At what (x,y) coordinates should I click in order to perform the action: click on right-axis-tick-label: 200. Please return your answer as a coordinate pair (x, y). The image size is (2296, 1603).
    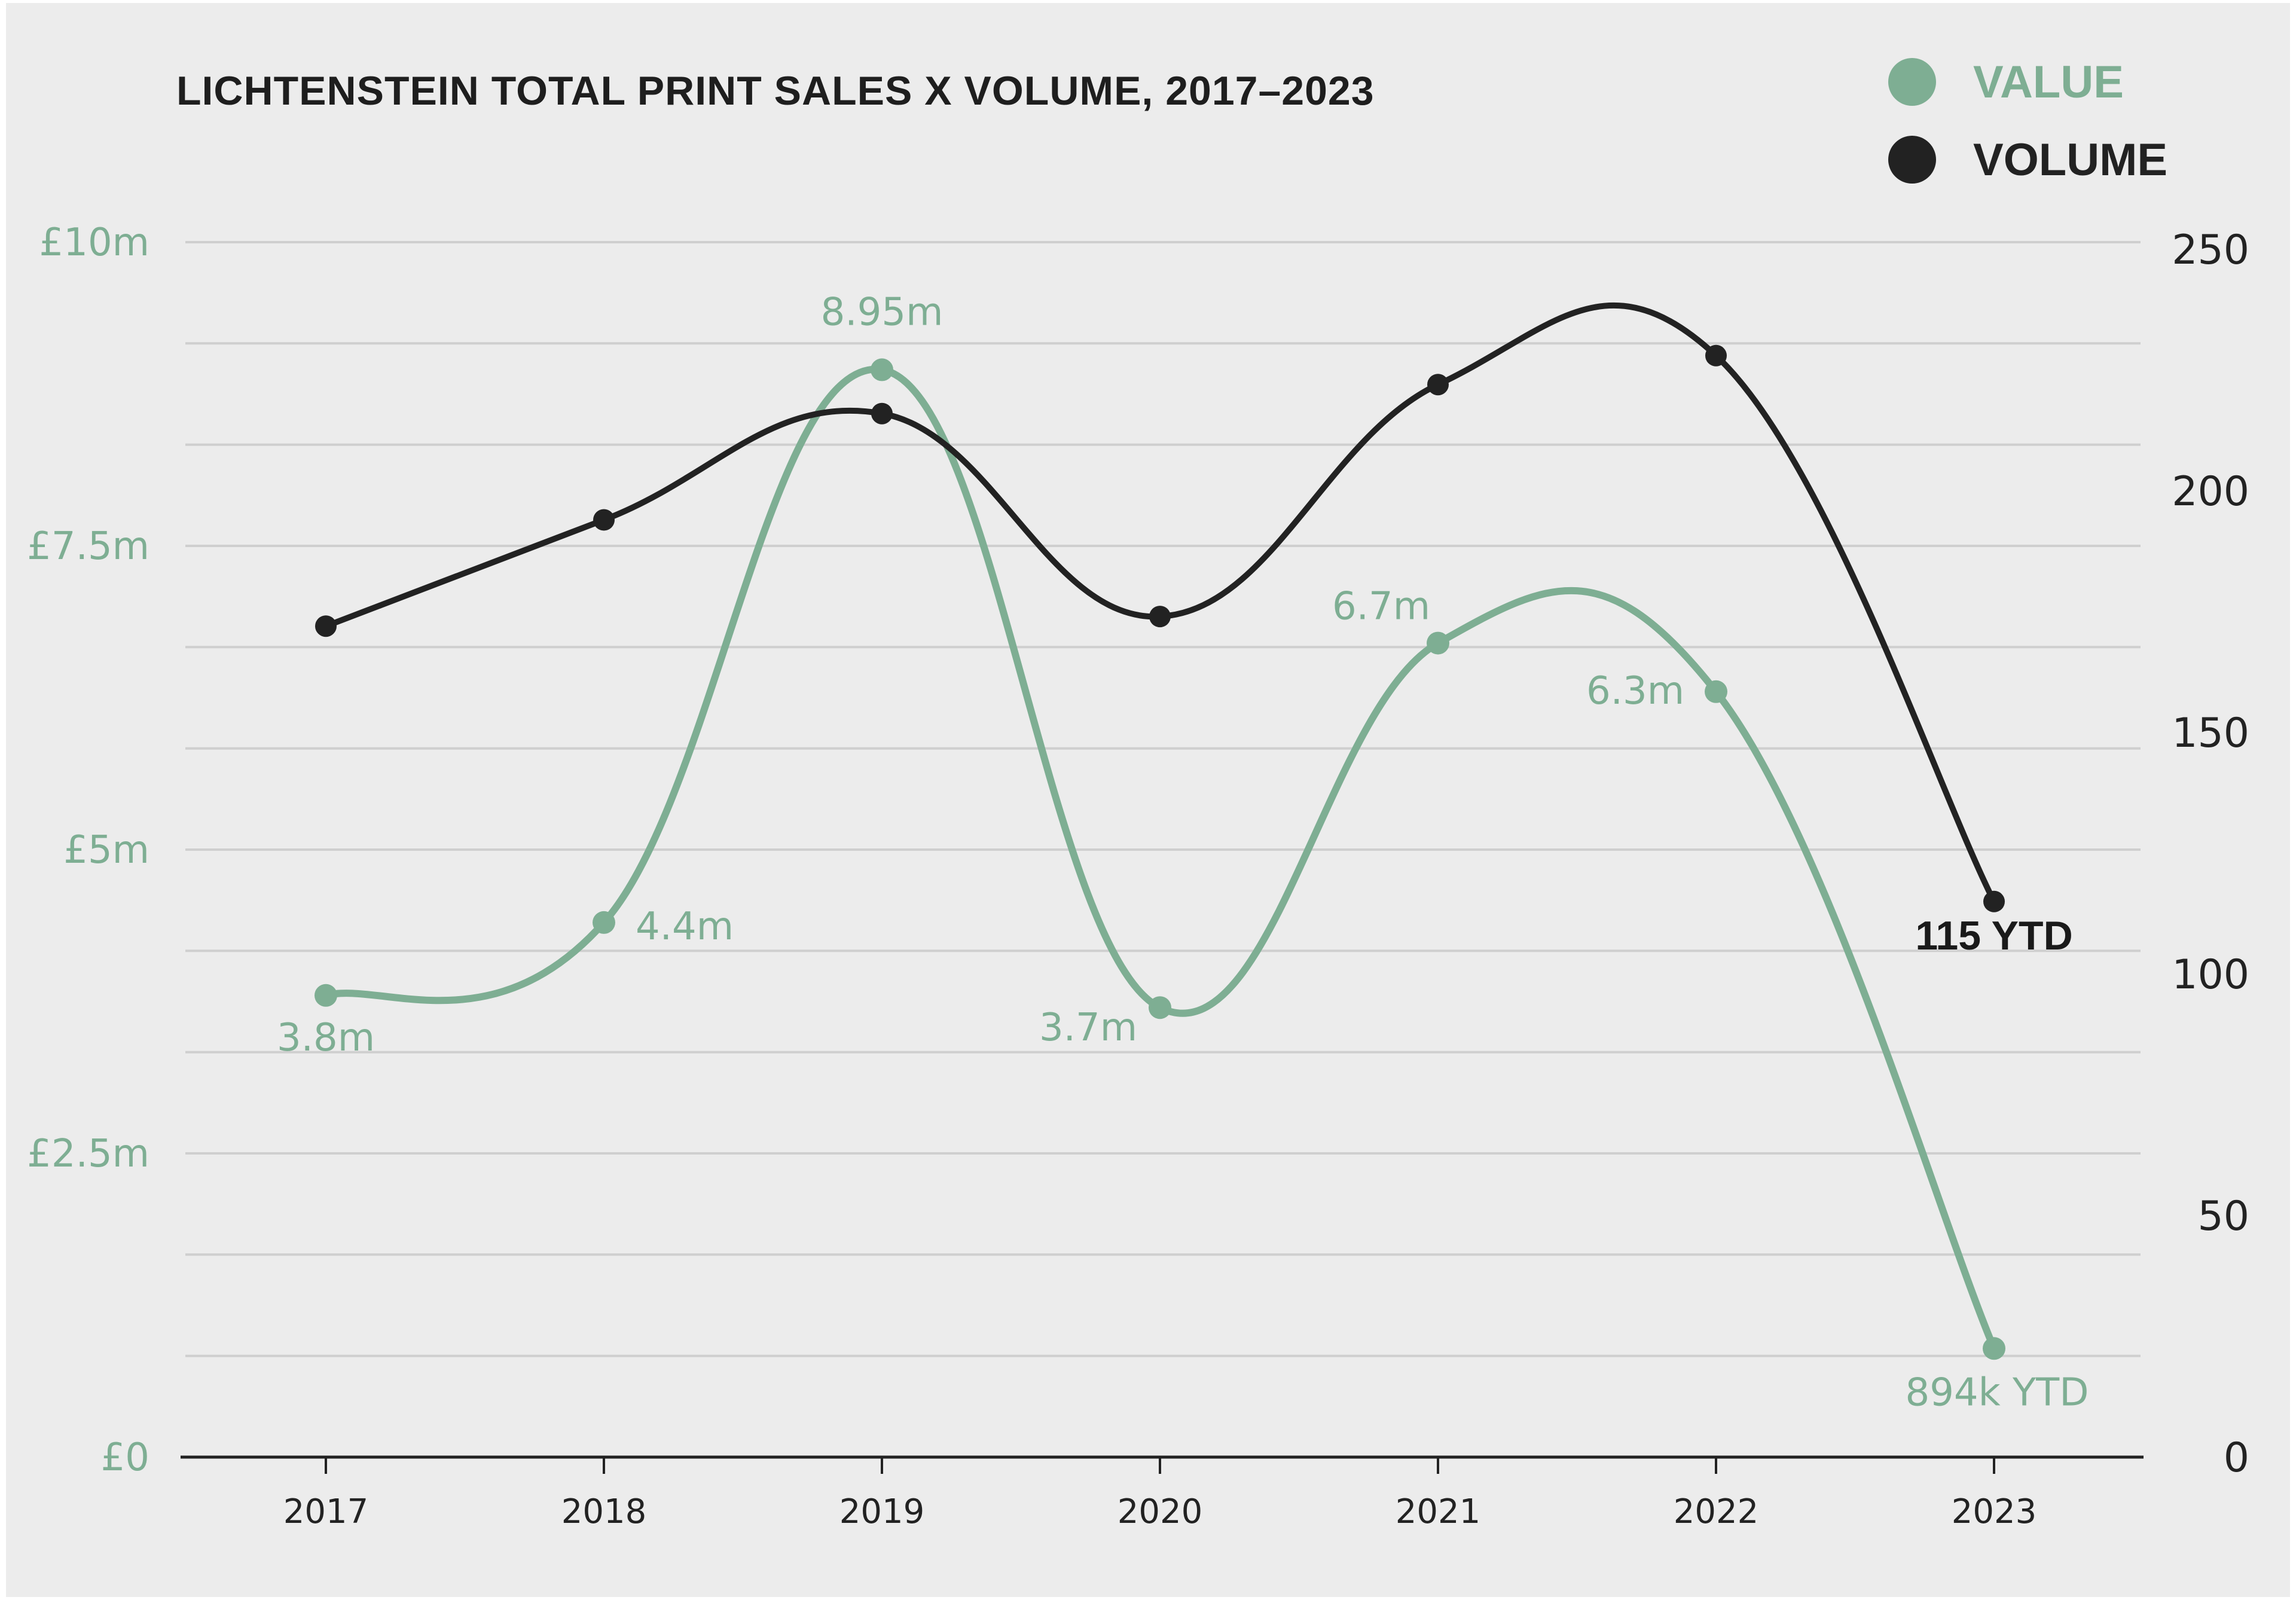
    Looking at the image, I should click on (2210, 491).